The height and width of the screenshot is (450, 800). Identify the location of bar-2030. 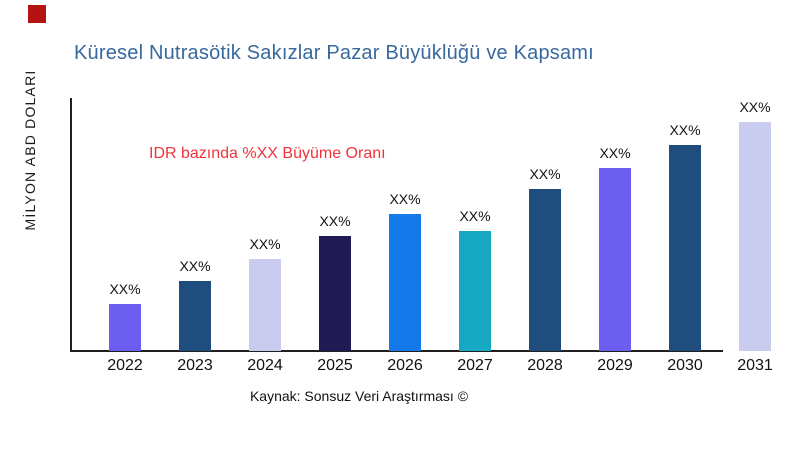
(685, 248).